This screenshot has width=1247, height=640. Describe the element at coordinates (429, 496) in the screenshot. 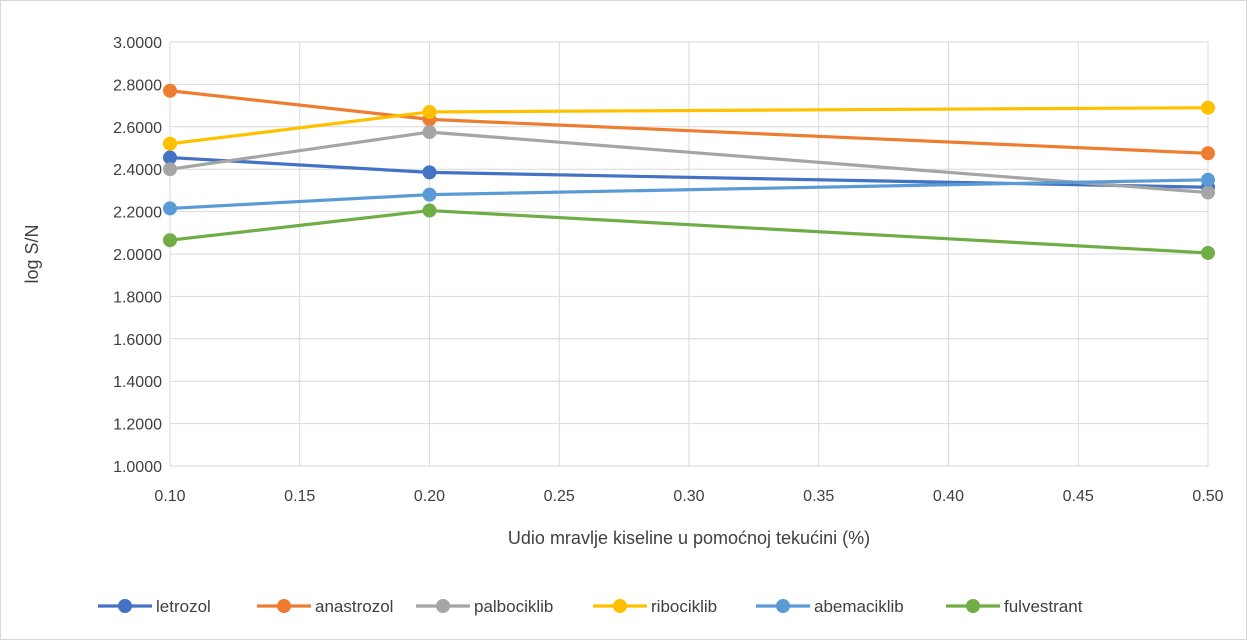

I see `x-tick-label: 0.20` at that location.